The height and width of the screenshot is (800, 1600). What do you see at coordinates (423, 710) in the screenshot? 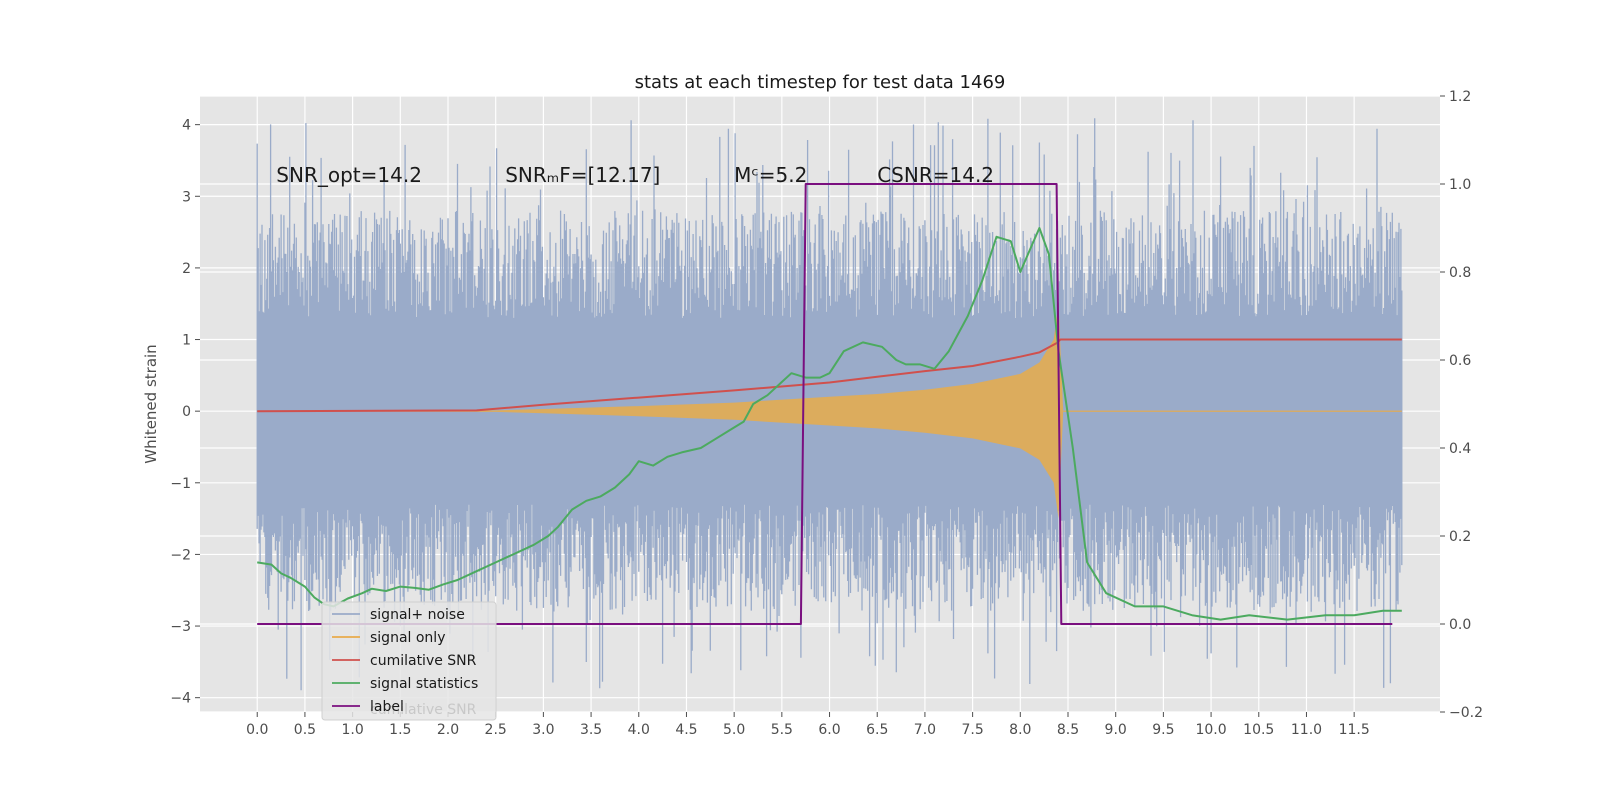
I see `legend-ghost-text: cumilative SNR` at bounding box center [423, 710].